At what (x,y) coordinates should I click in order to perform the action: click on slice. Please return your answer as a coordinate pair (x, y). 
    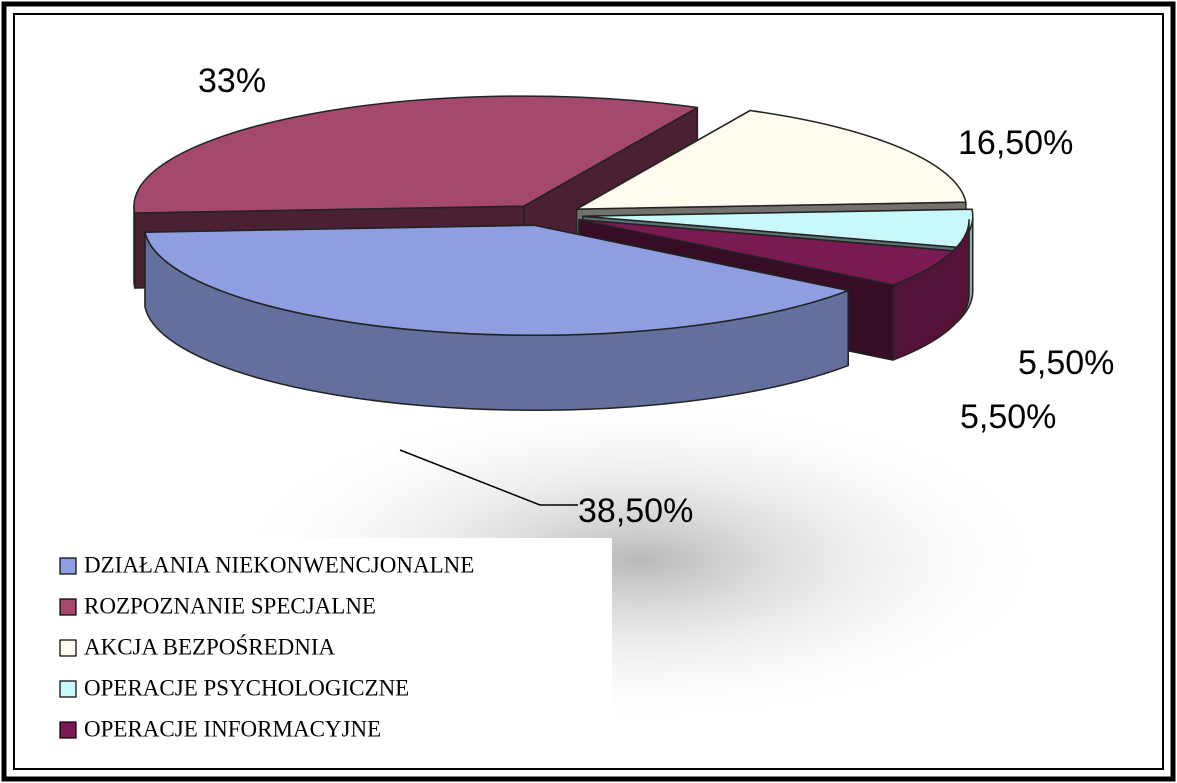
    Looking at the image, I should click on (496, 318).